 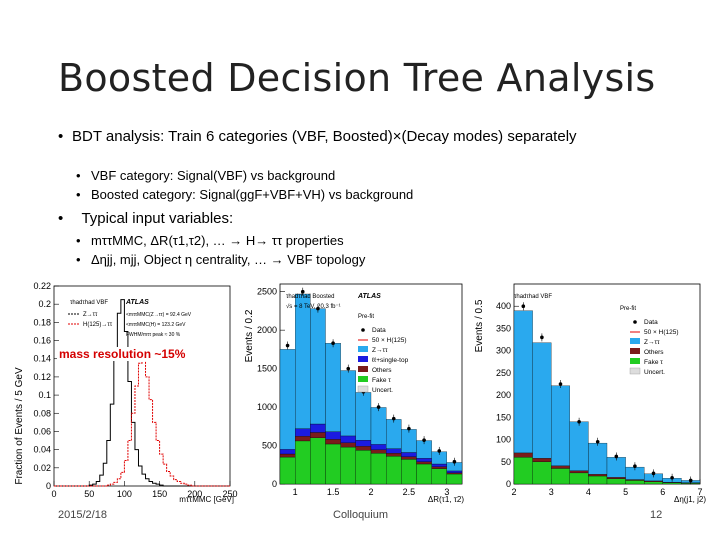 I want to click on plot2-axes: 0 500 1000 1500 2000 2500 1 1.5 2 2.5 3, so click(x=360, y=390).